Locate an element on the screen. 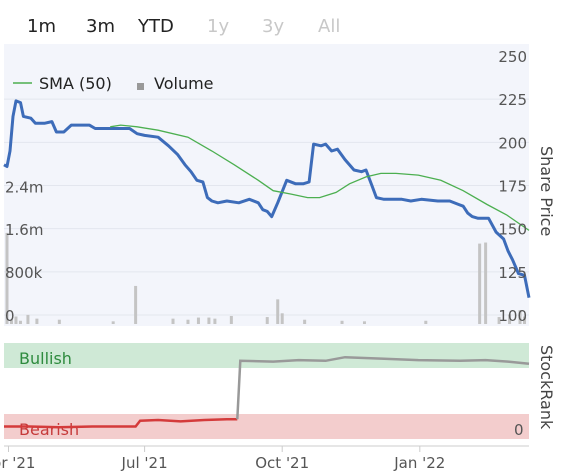 The image size is (567, 472). range-button-3y: 3y is located at coordinates (273, 26).